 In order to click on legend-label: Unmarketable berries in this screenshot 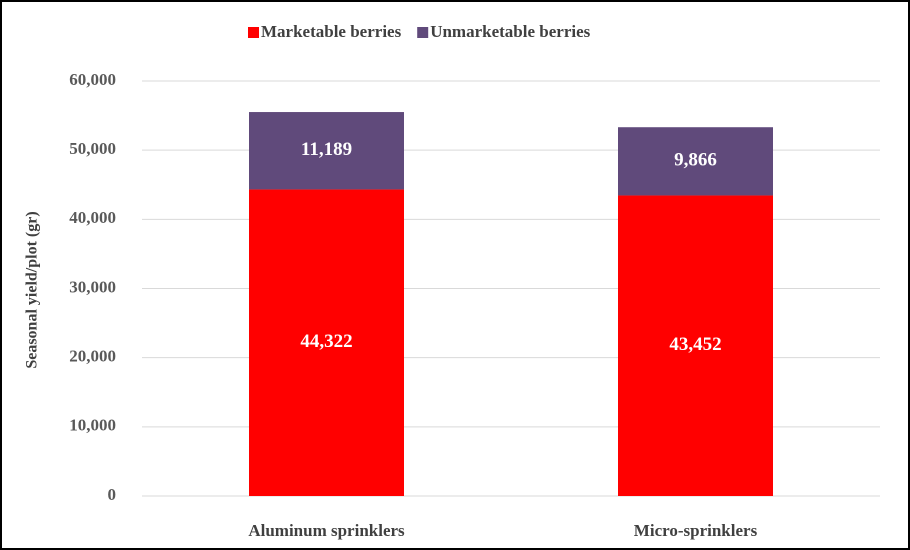, I will do `click(510, 31)`.